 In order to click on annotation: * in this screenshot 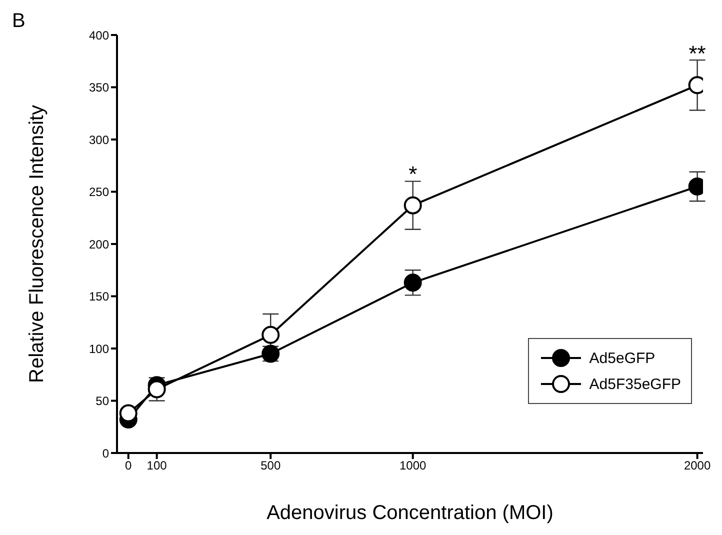, I will do `click(413, 173)`.